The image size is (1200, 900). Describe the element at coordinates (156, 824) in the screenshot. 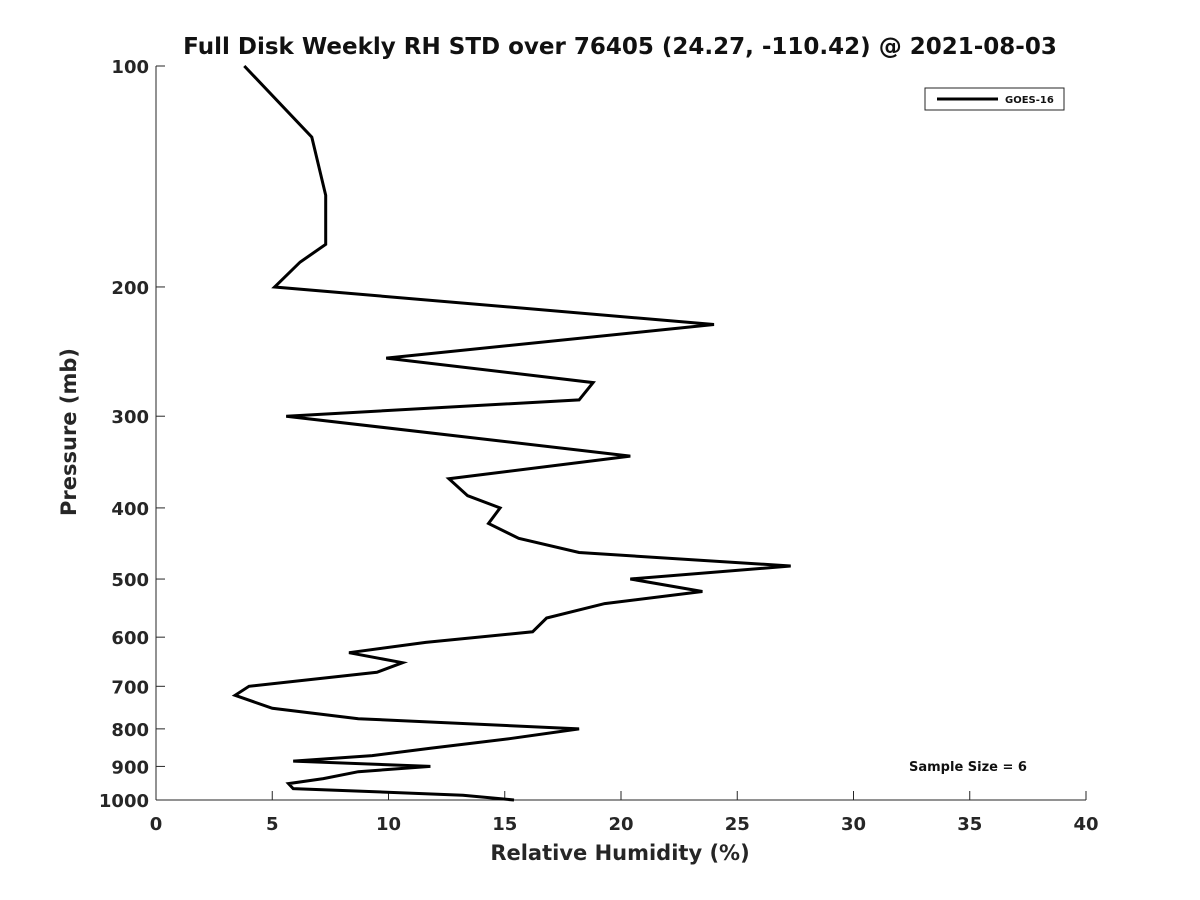

I see `x-tick-label-0: 0` at that location.